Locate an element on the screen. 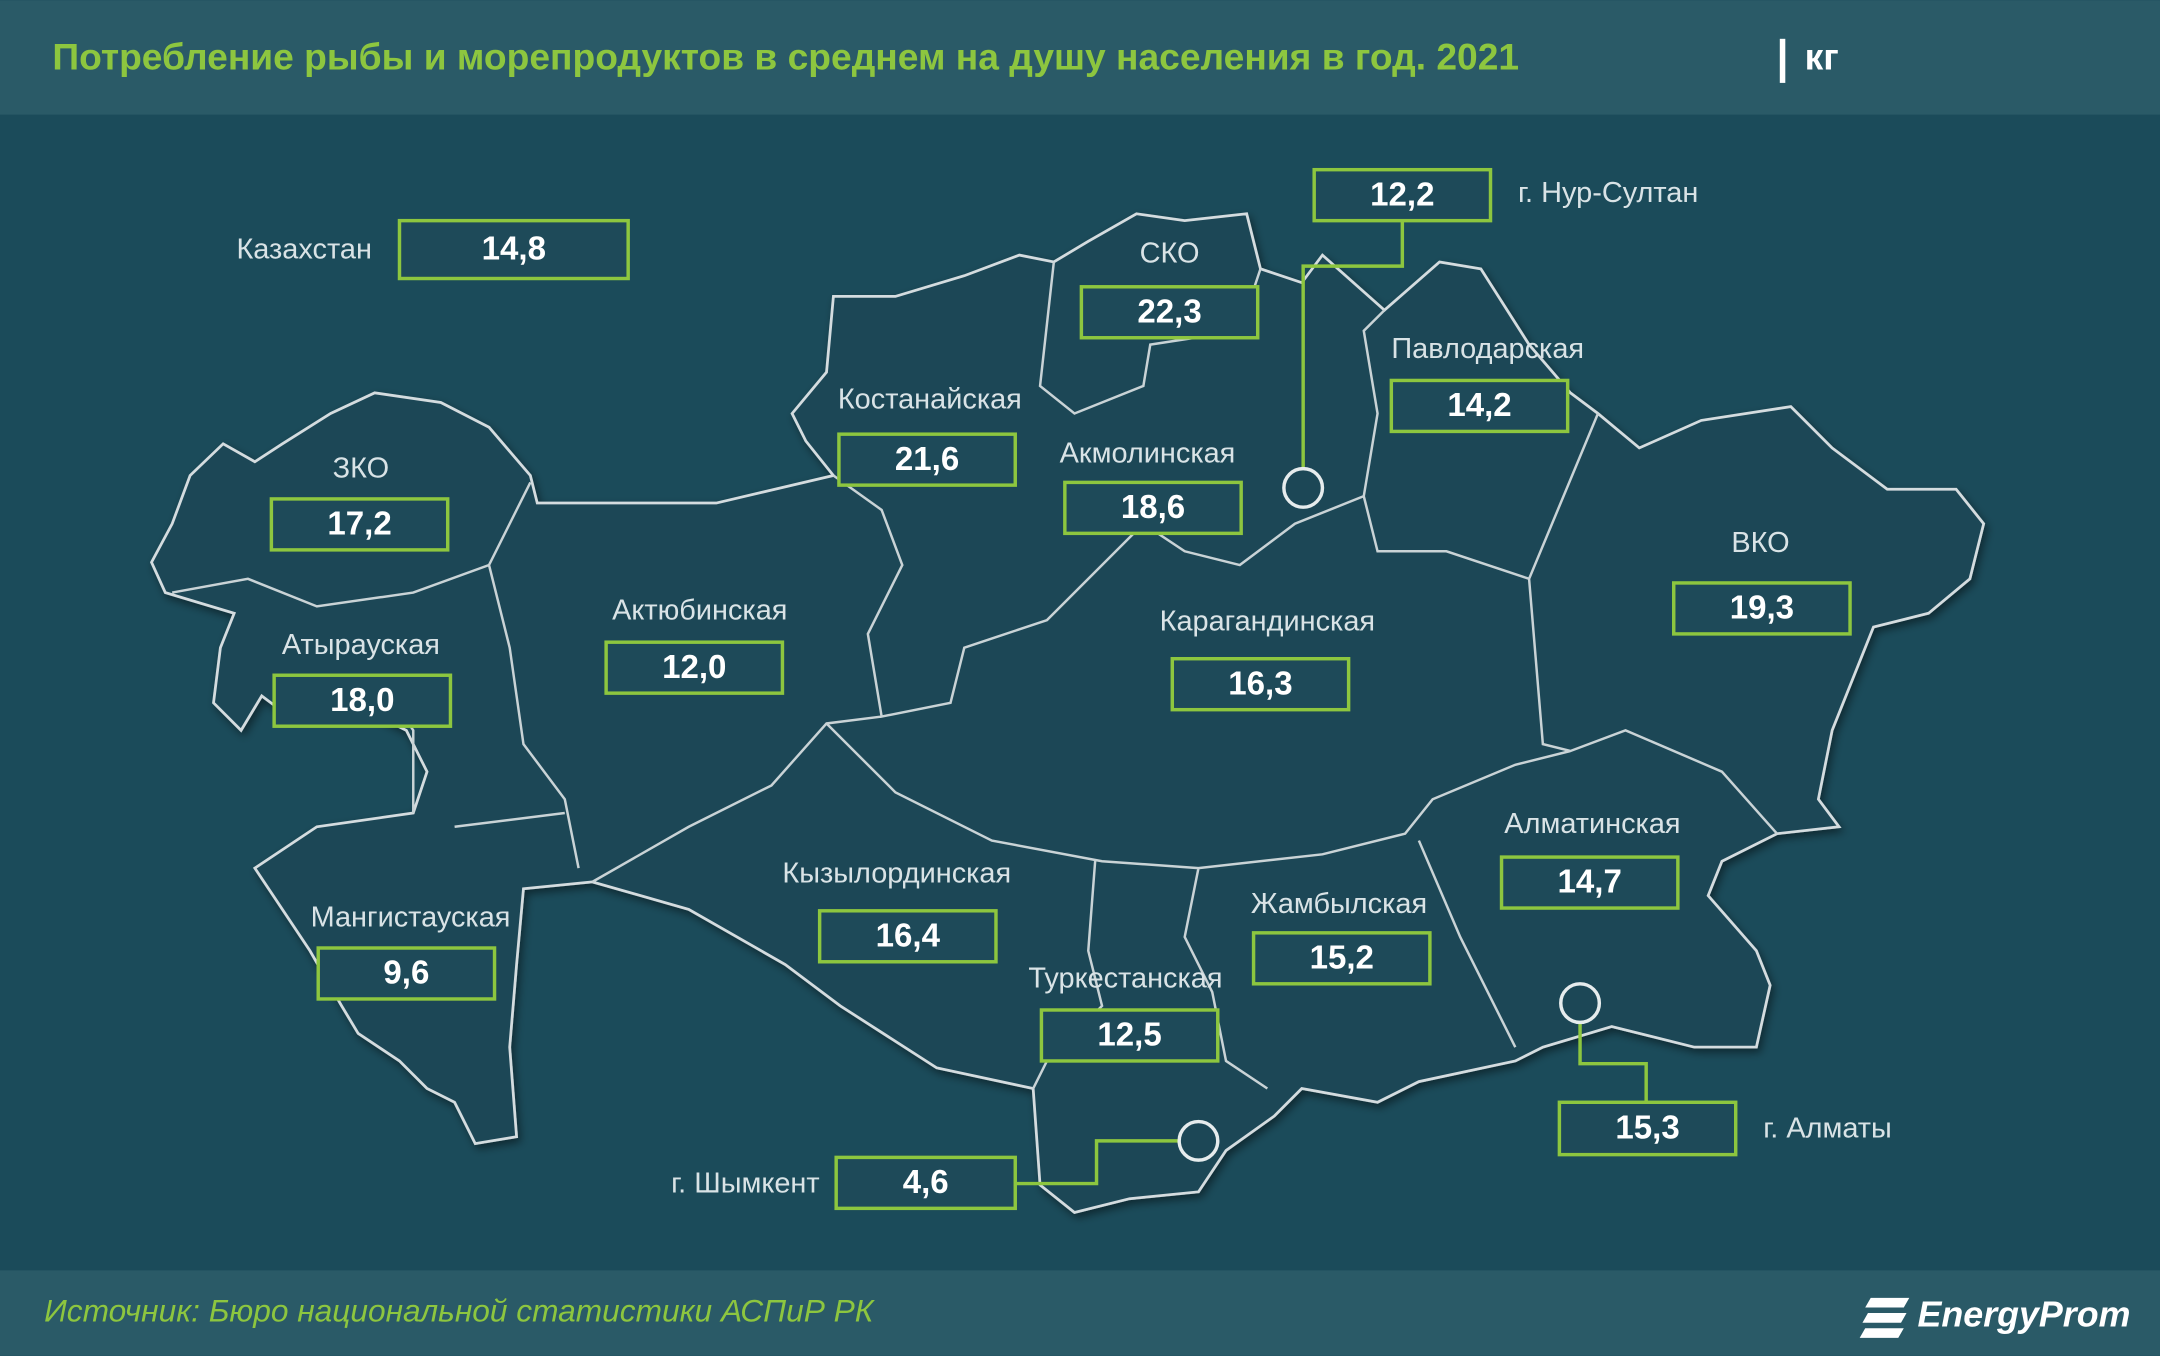  region-name: СКО is located at coordinates (1170, 254).